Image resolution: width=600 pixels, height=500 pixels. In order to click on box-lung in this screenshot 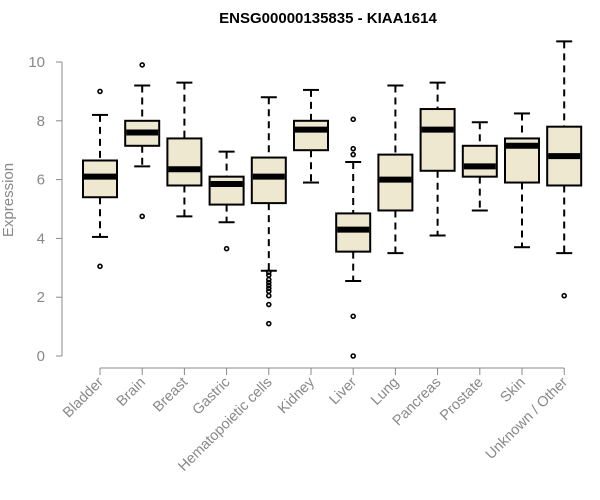, I will do `click(395, 169)`.